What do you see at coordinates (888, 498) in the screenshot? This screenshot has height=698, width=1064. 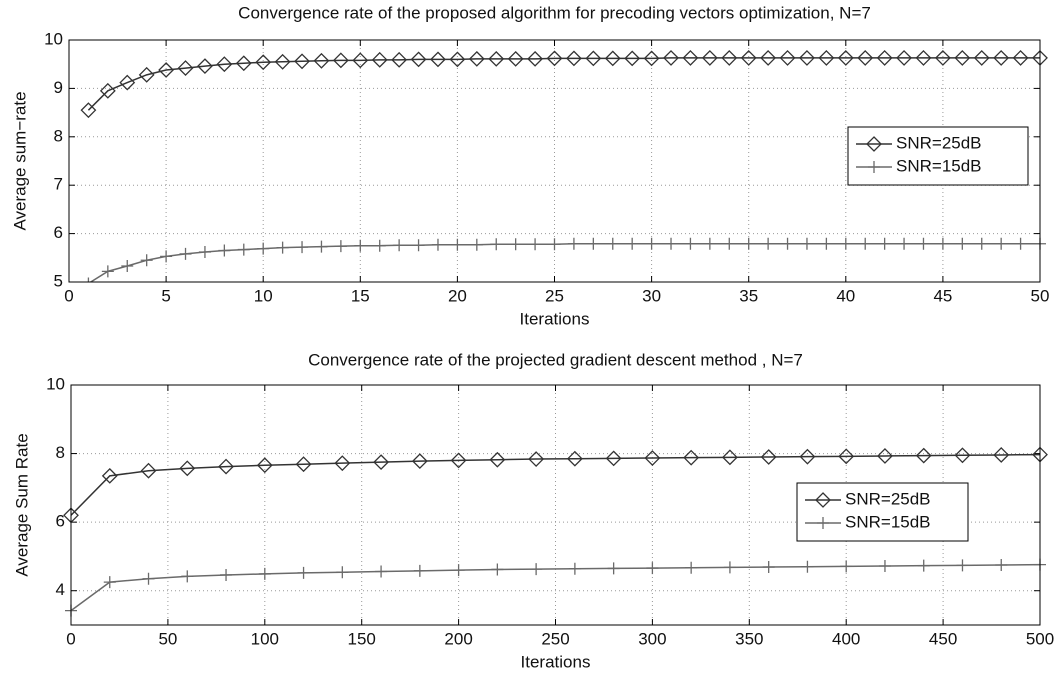 I see `legend-label: SNR=25dB` at bounding box center [888, 498].